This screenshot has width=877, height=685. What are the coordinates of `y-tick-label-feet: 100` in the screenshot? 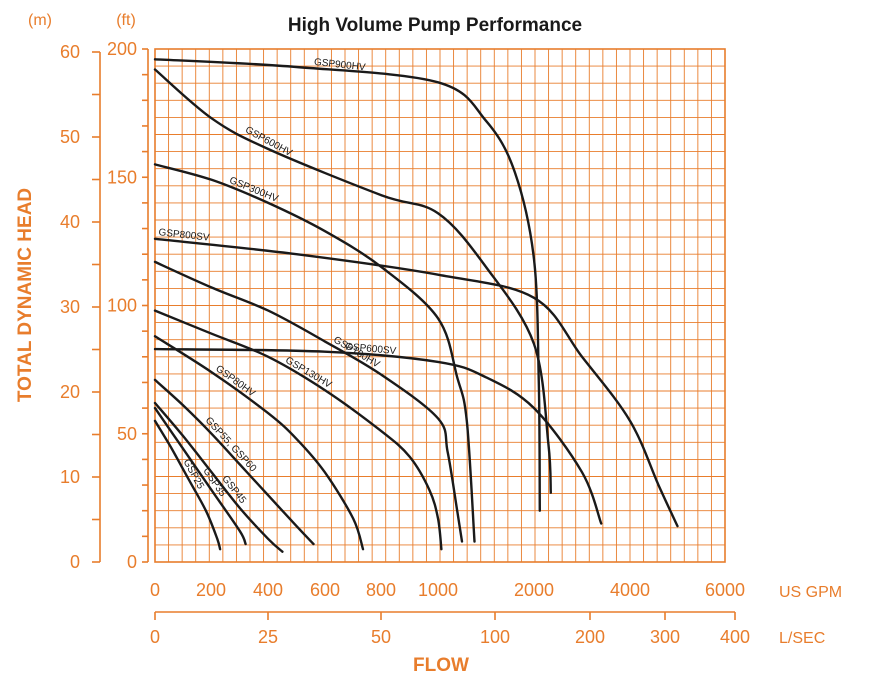 It's located at (122, 306).